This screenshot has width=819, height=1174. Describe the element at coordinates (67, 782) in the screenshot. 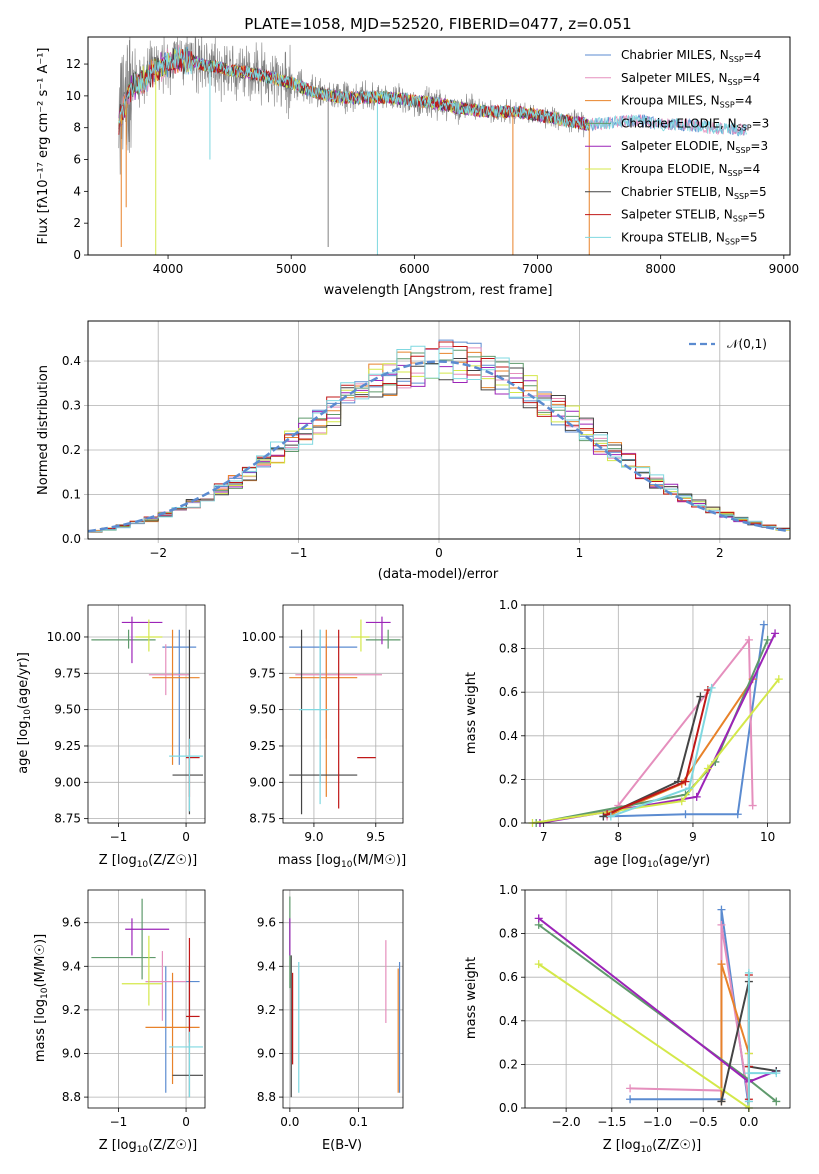

I see `p3-ytick: 9.00` at that location.